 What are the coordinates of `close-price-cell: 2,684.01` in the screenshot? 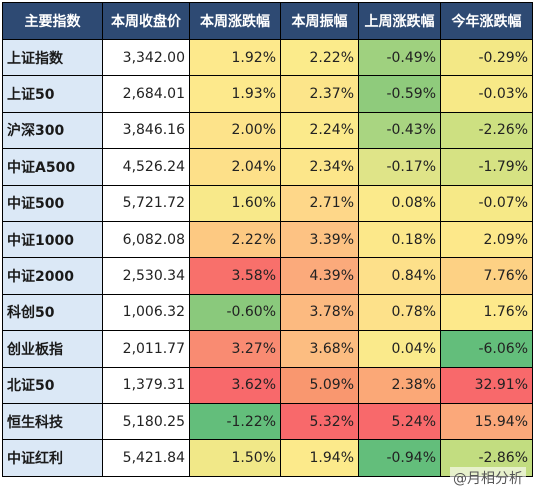 It's located at (146, 94).